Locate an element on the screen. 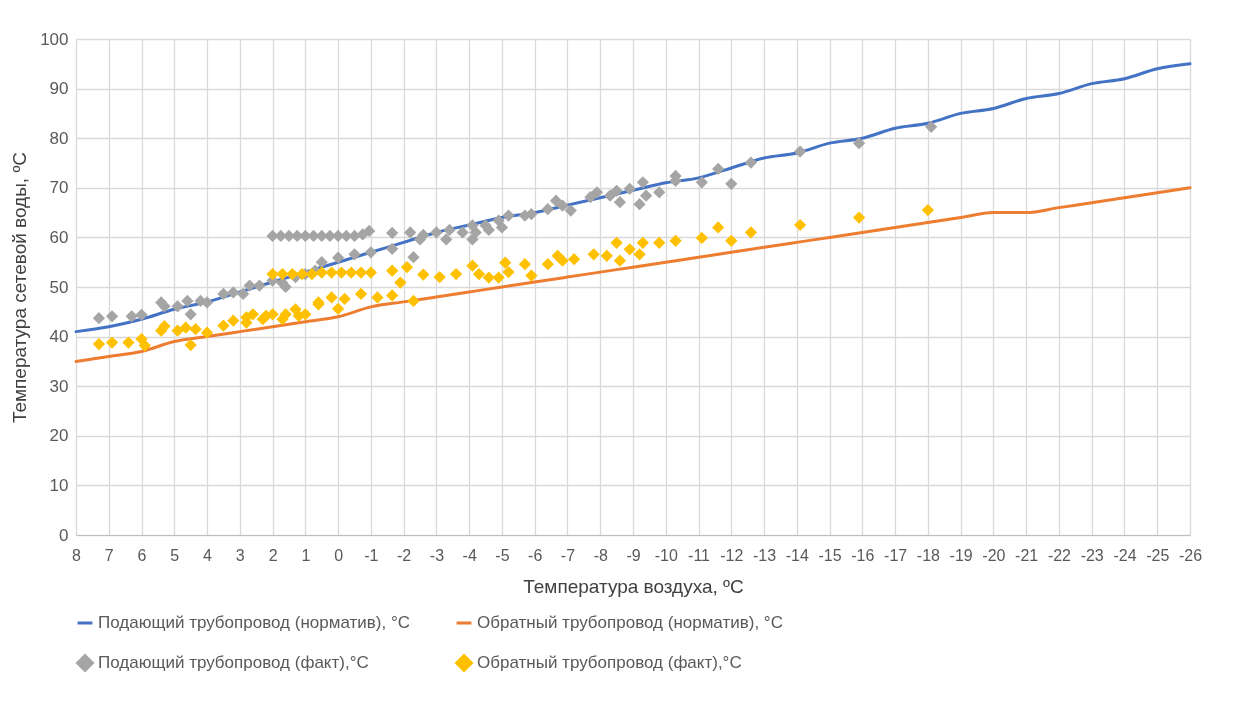  y-tick-label: 0 is located at coordinates (64, 535).